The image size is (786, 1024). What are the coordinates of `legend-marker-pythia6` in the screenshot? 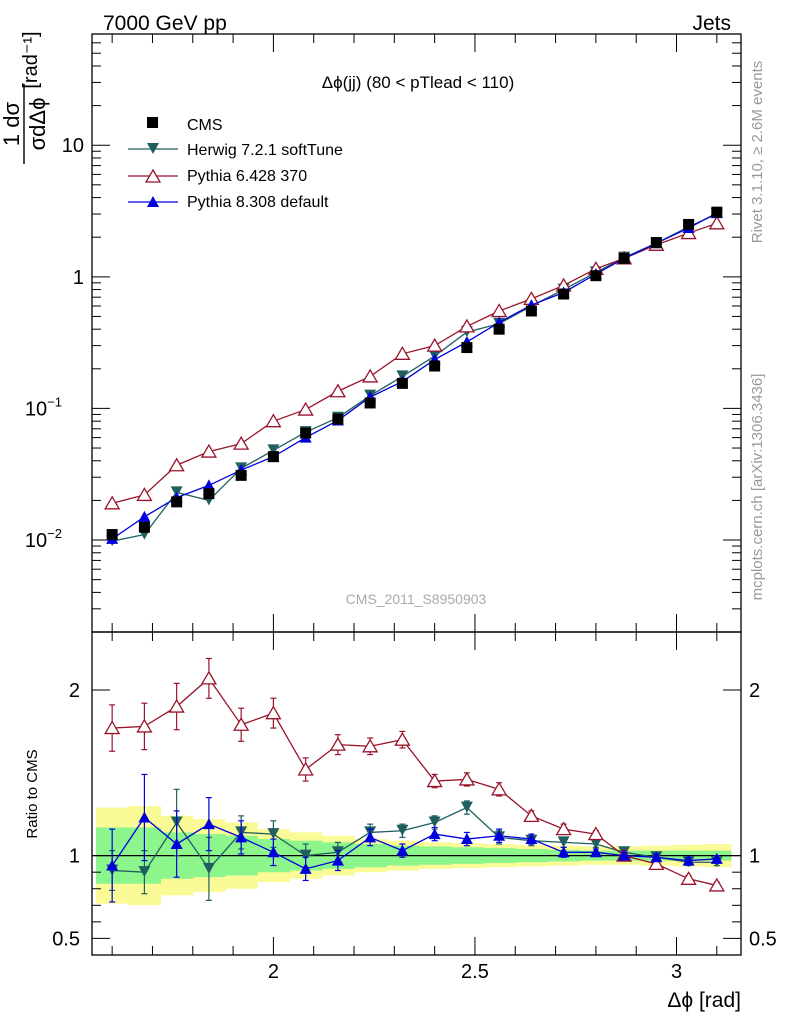 It's located at (153, 175).